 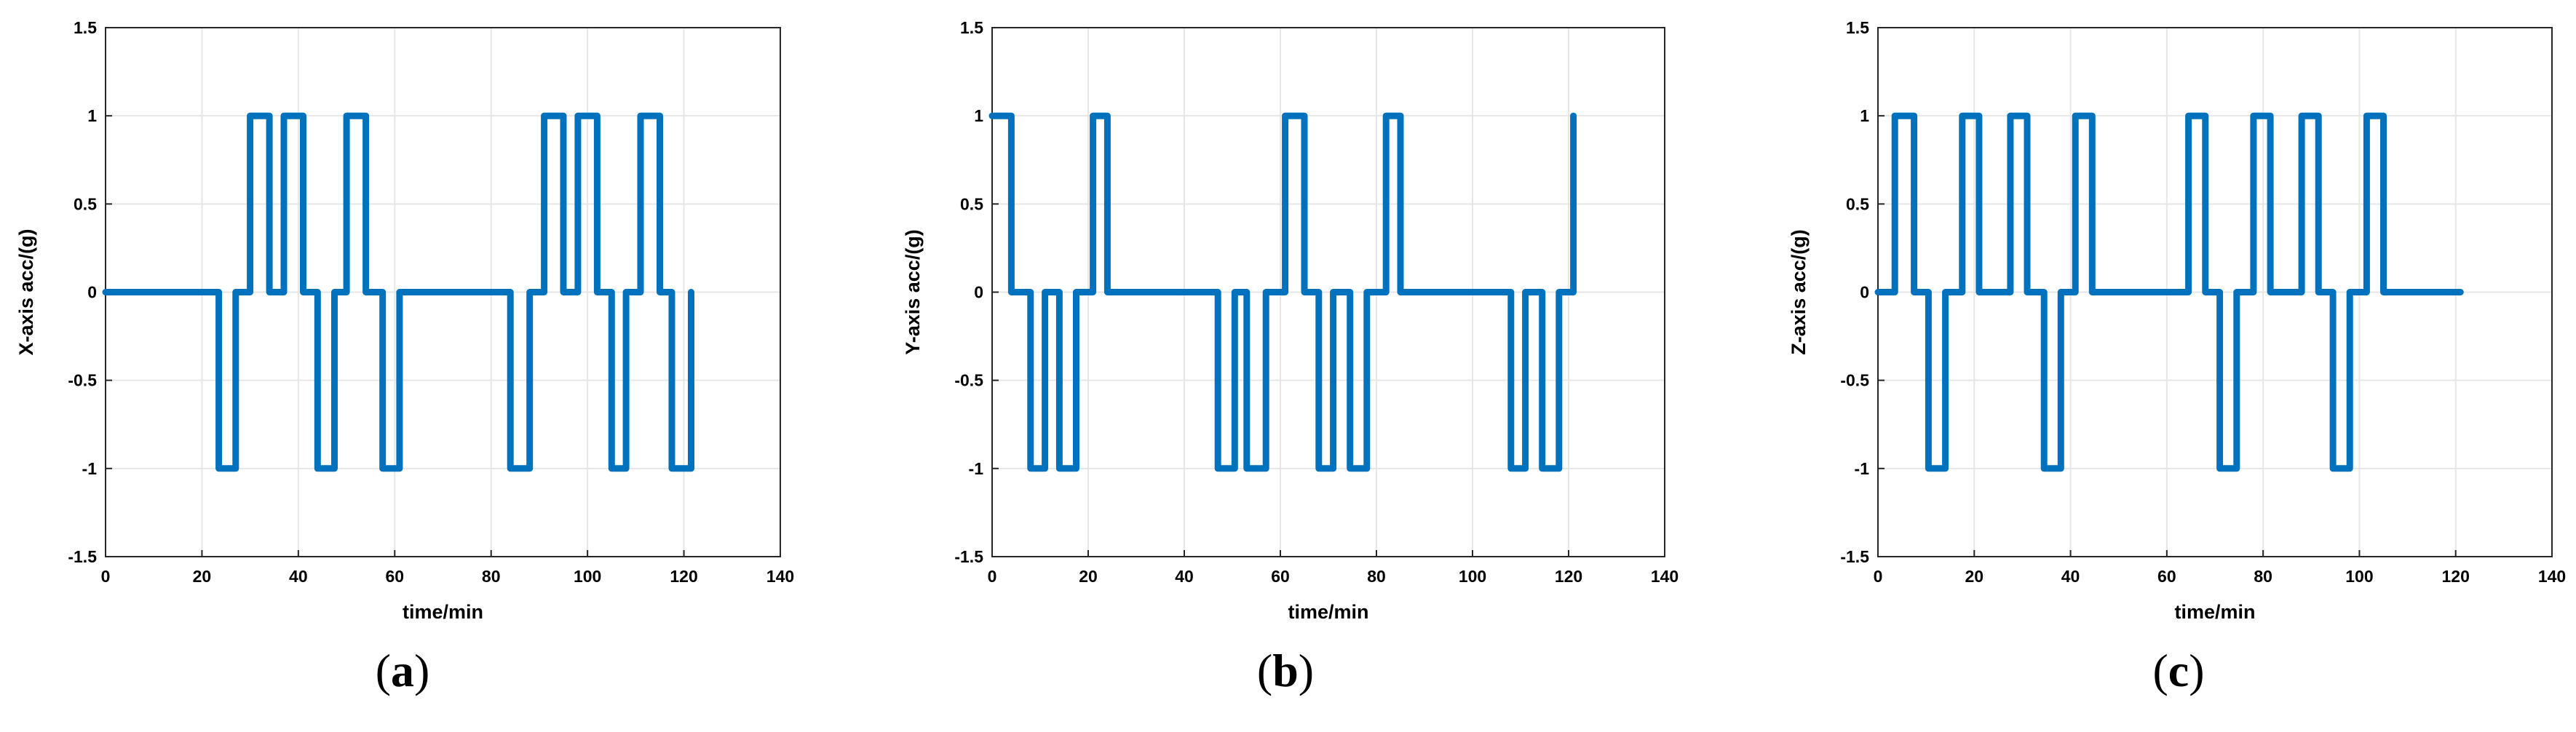 What do you see at coordinates (1799, 292) in the screenshot?
I see `y-axis-label: Z-axis acc/(g)` at bounding box center [1799, 292].